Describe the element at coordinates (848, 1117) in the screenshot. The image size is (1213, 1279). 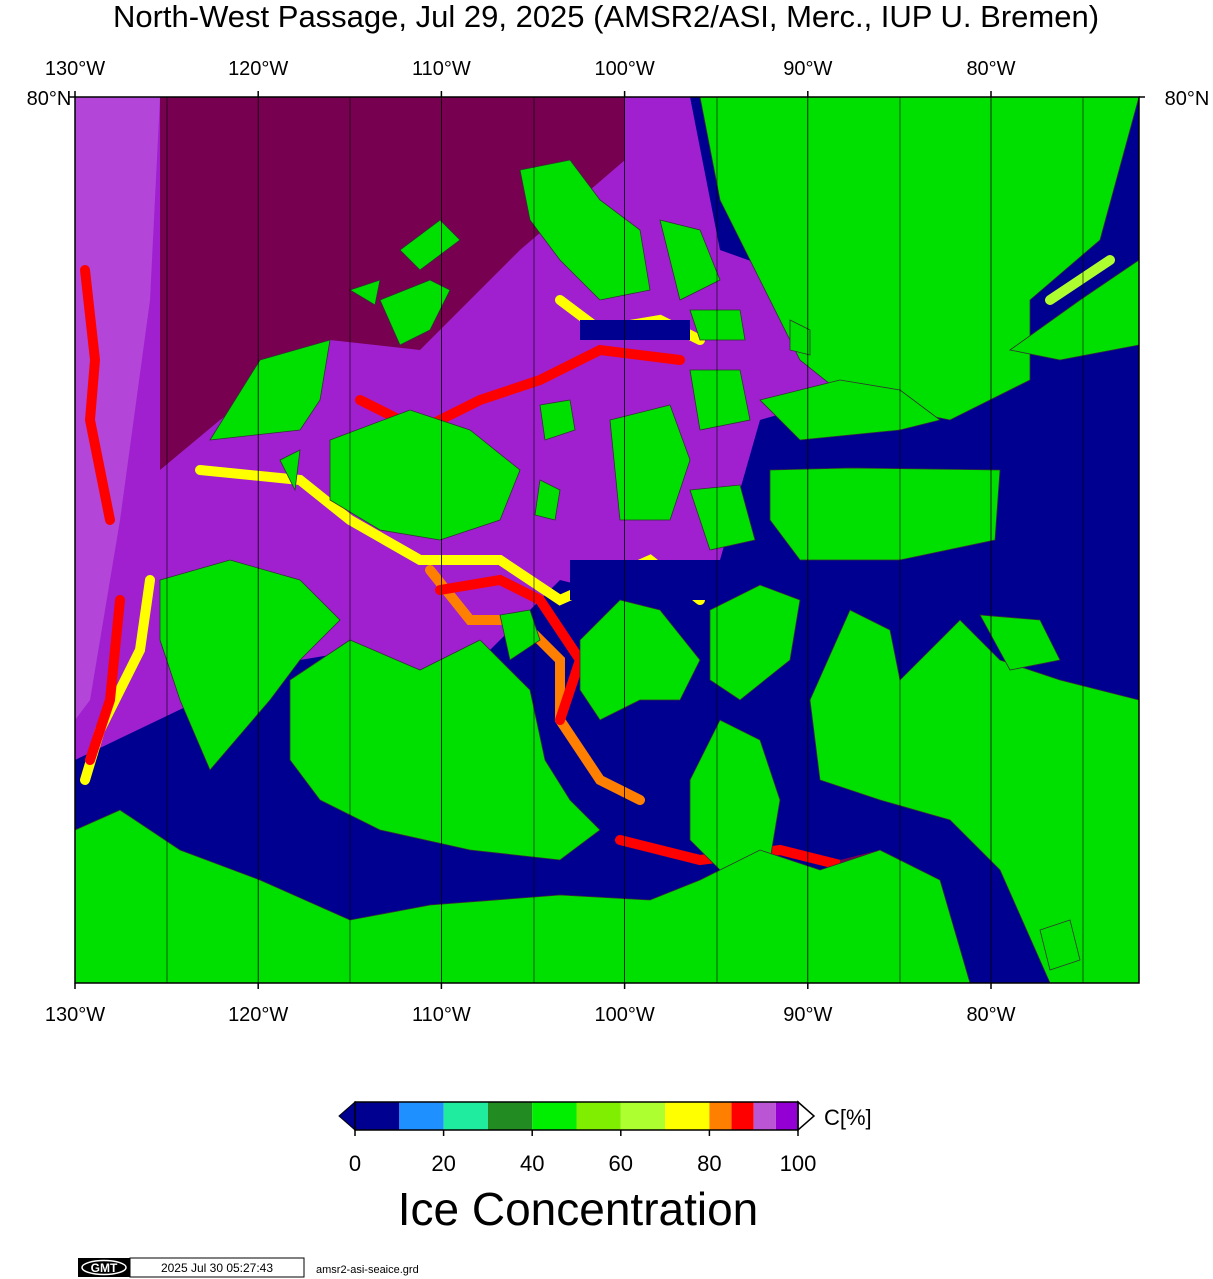
I see `colorbar-unit: C[%]` at that location.